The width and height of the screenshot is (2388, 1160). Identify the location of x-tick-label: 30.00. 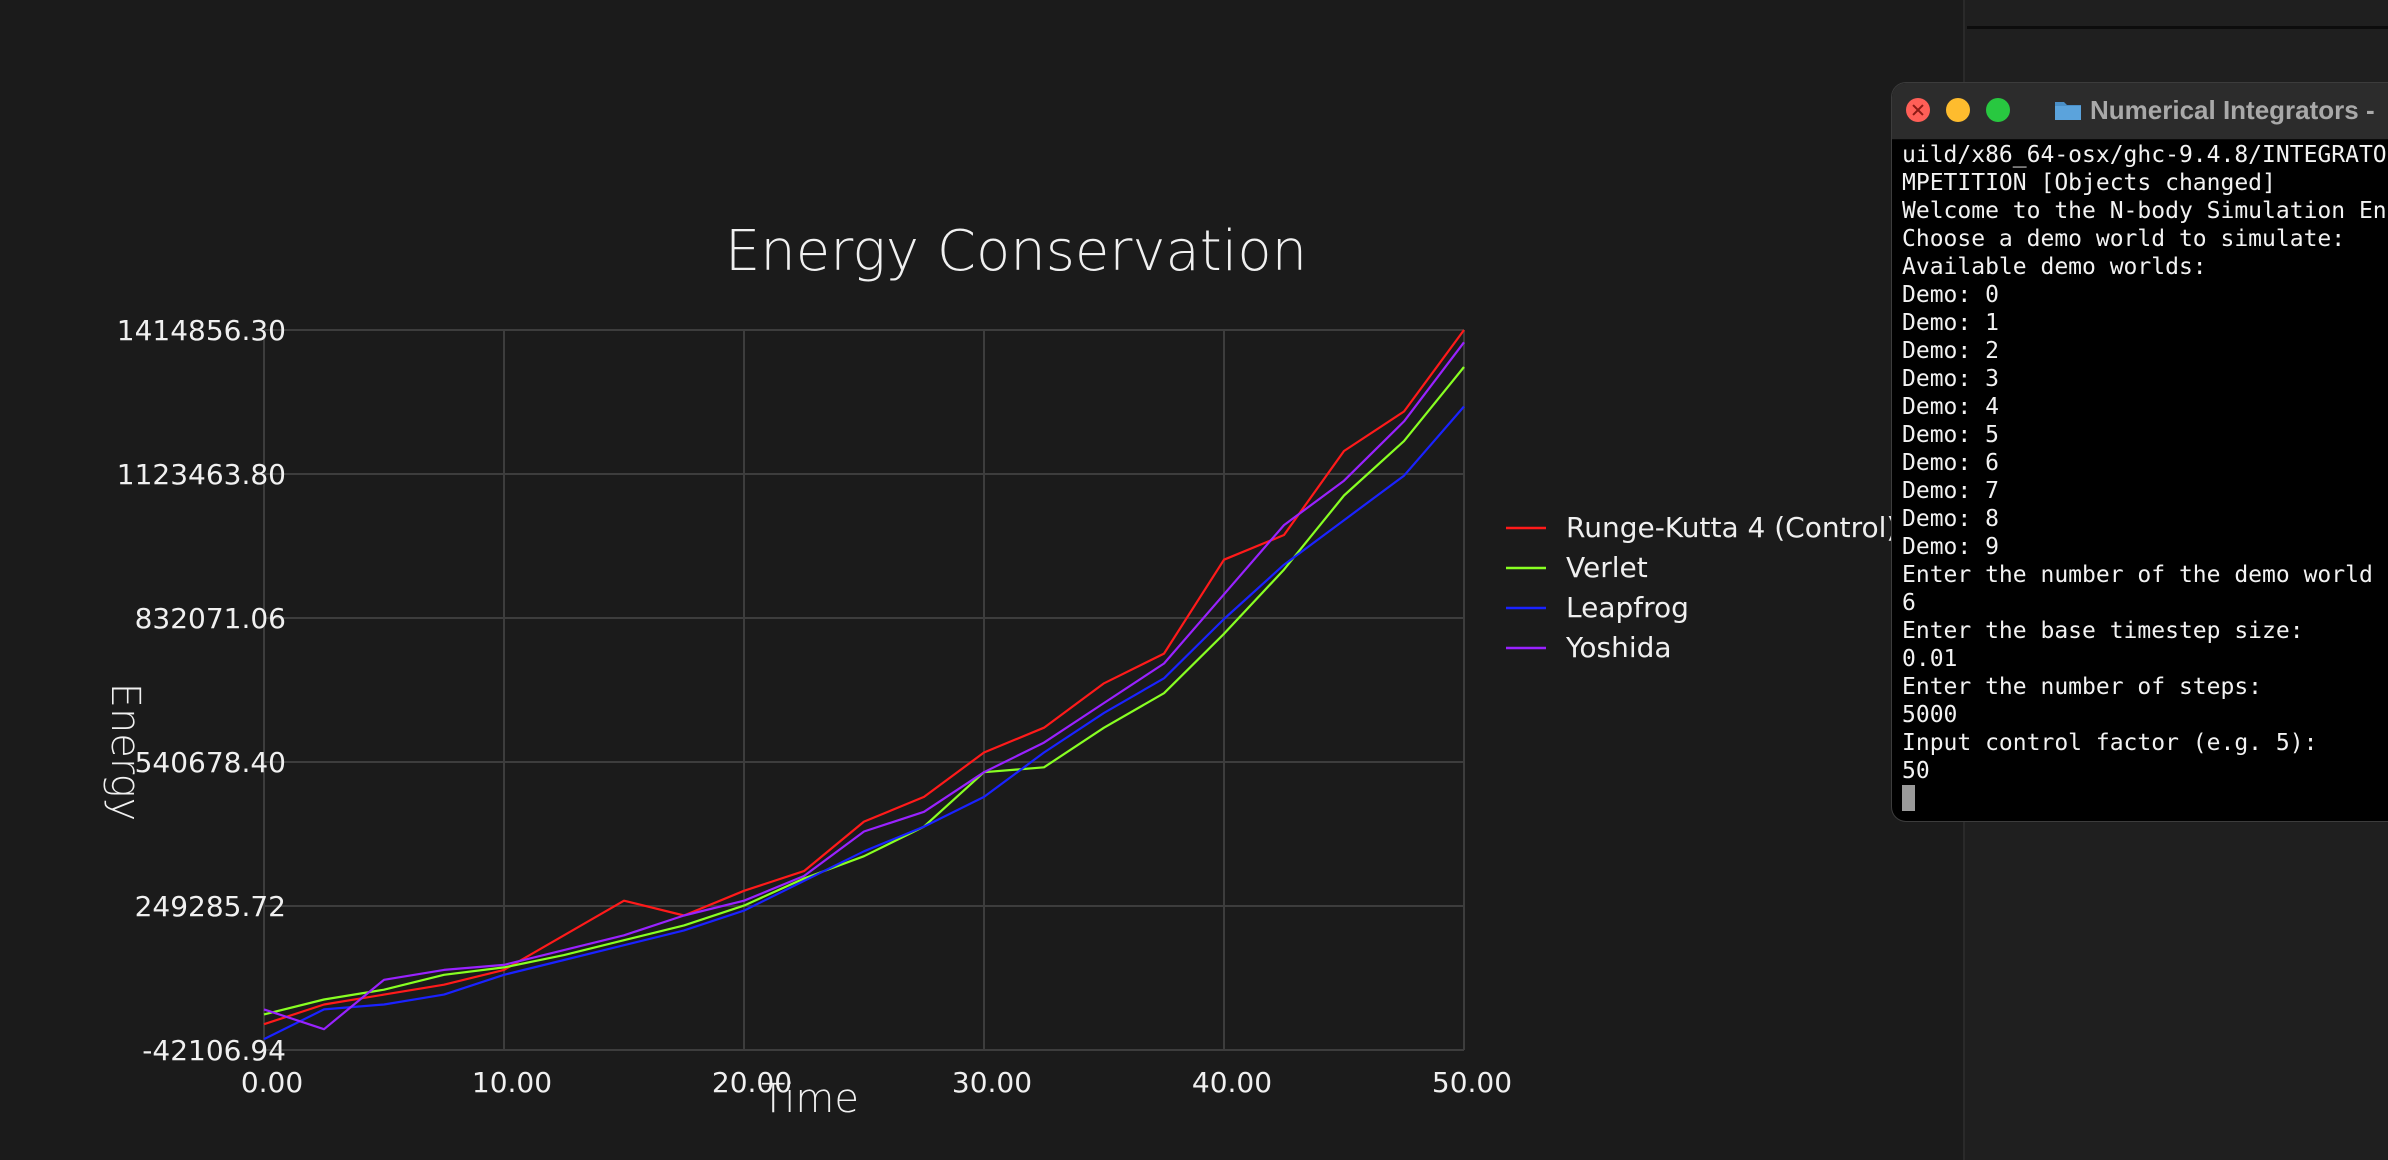
(992, 1082).